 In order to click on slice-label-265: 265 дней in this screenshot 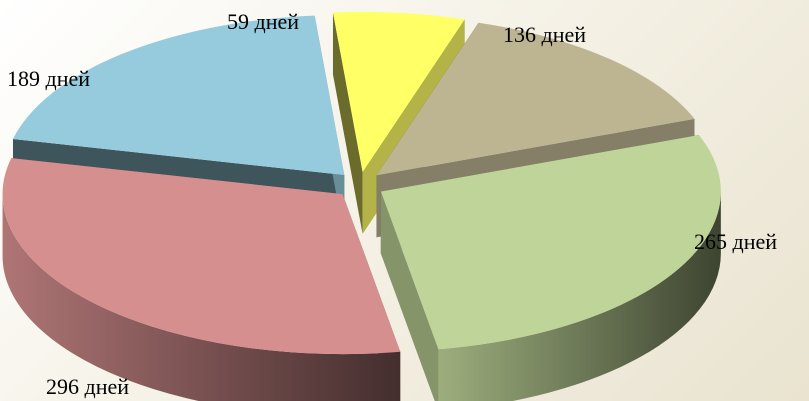, I will do `click(736, 241)`.